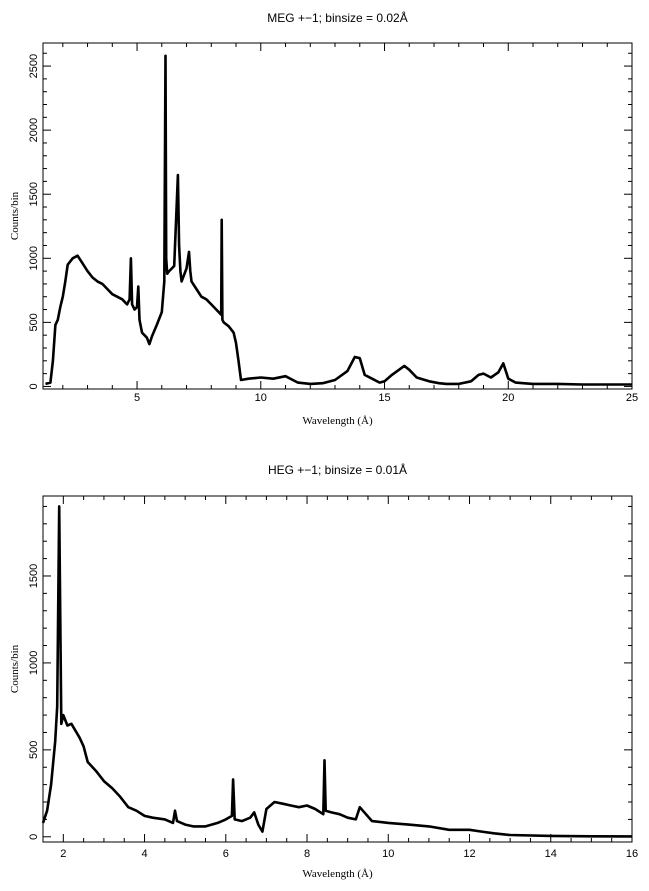 The width and height of the screenshot is (649, 891). I want to click on y-tick-label: 2000, so click(34, 130).